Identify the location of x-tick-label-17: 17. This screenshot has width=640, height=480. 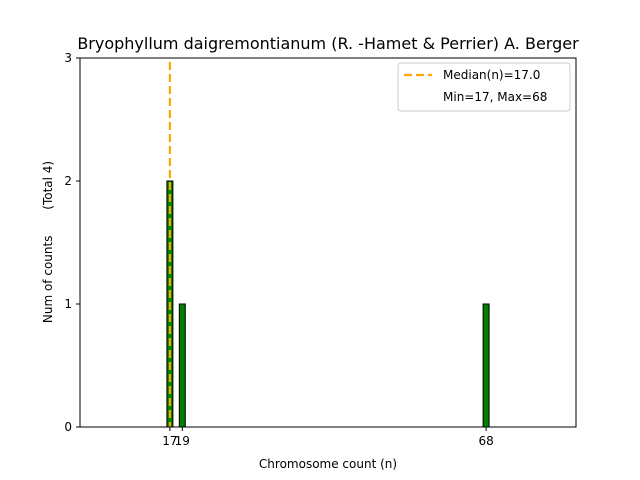
(169, 441).